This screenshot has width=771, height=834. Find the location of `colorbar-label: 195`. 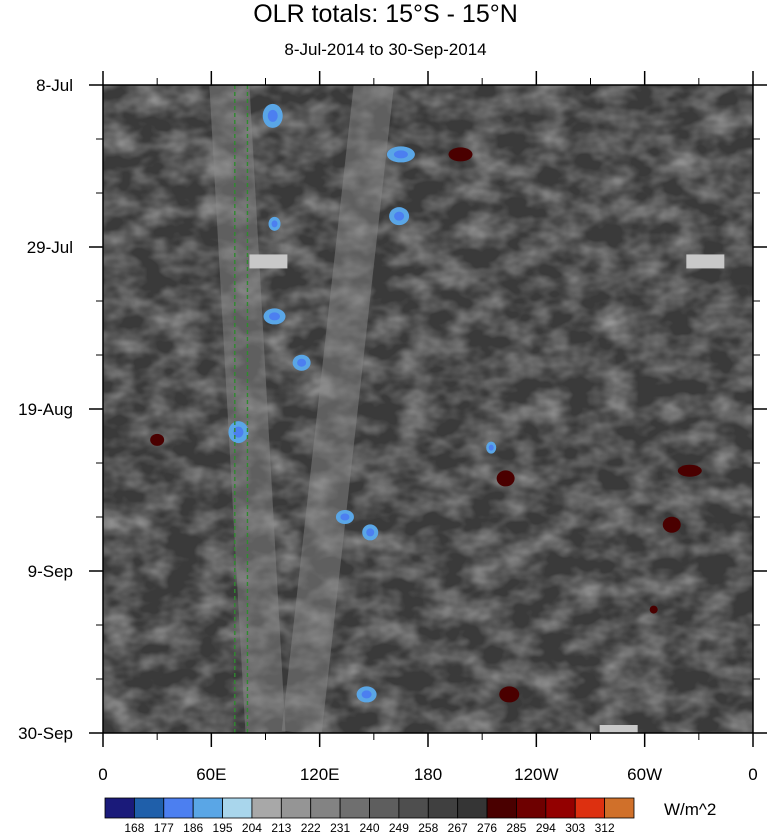

colorbar-label: 195 is located at coordinates (223, 827).